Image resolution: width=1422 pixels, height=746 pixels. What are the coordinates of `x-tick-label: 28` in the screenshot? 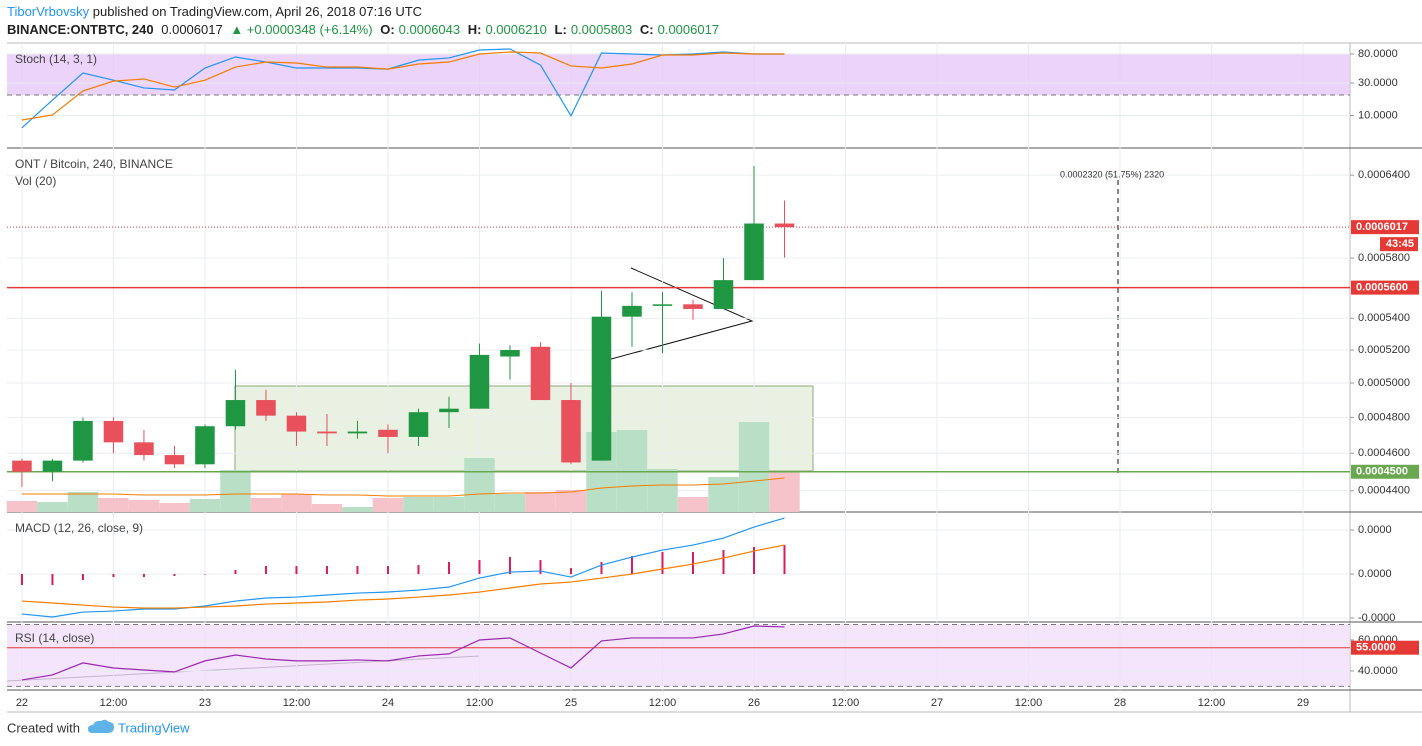 It's located at (1120, 703).